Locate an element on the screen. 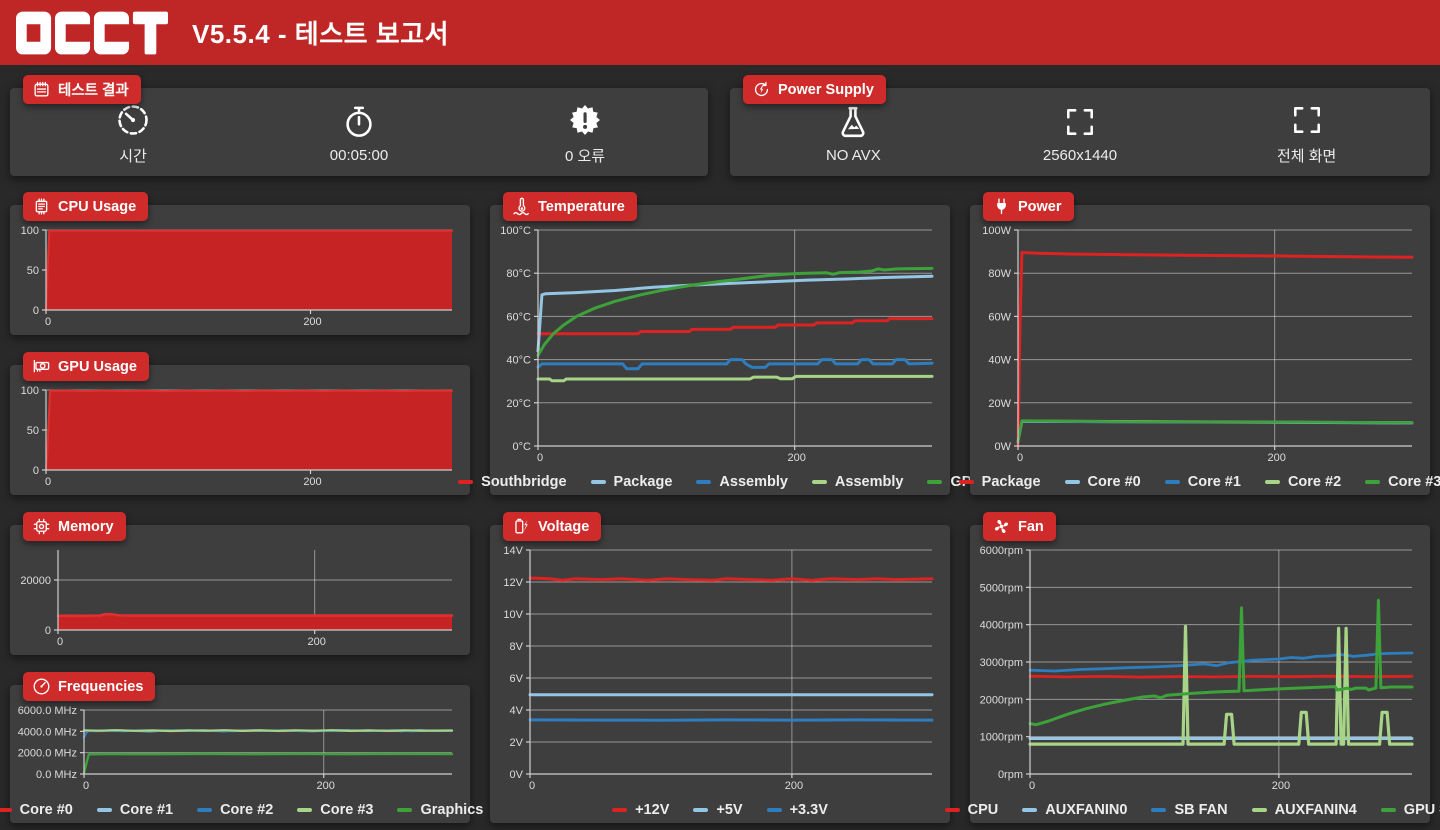 The width and height of the screenshot is (1440, 830). svg-text: 50 is located at coordinates (33, 431).